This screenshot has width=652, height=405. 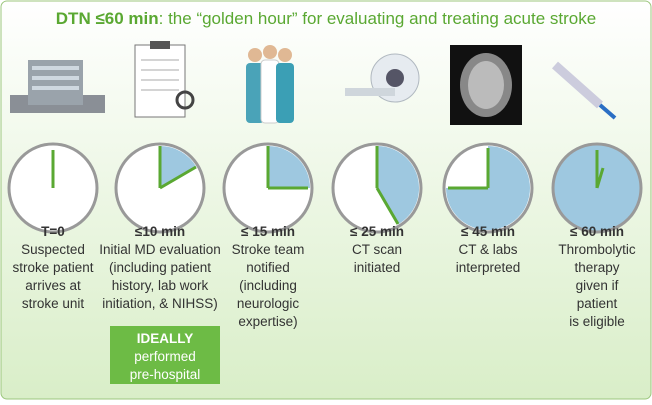 What do you see at coordinates (597, 285) in the screenshot?
I see `step-text: given if` at bounding box center [597, 285].